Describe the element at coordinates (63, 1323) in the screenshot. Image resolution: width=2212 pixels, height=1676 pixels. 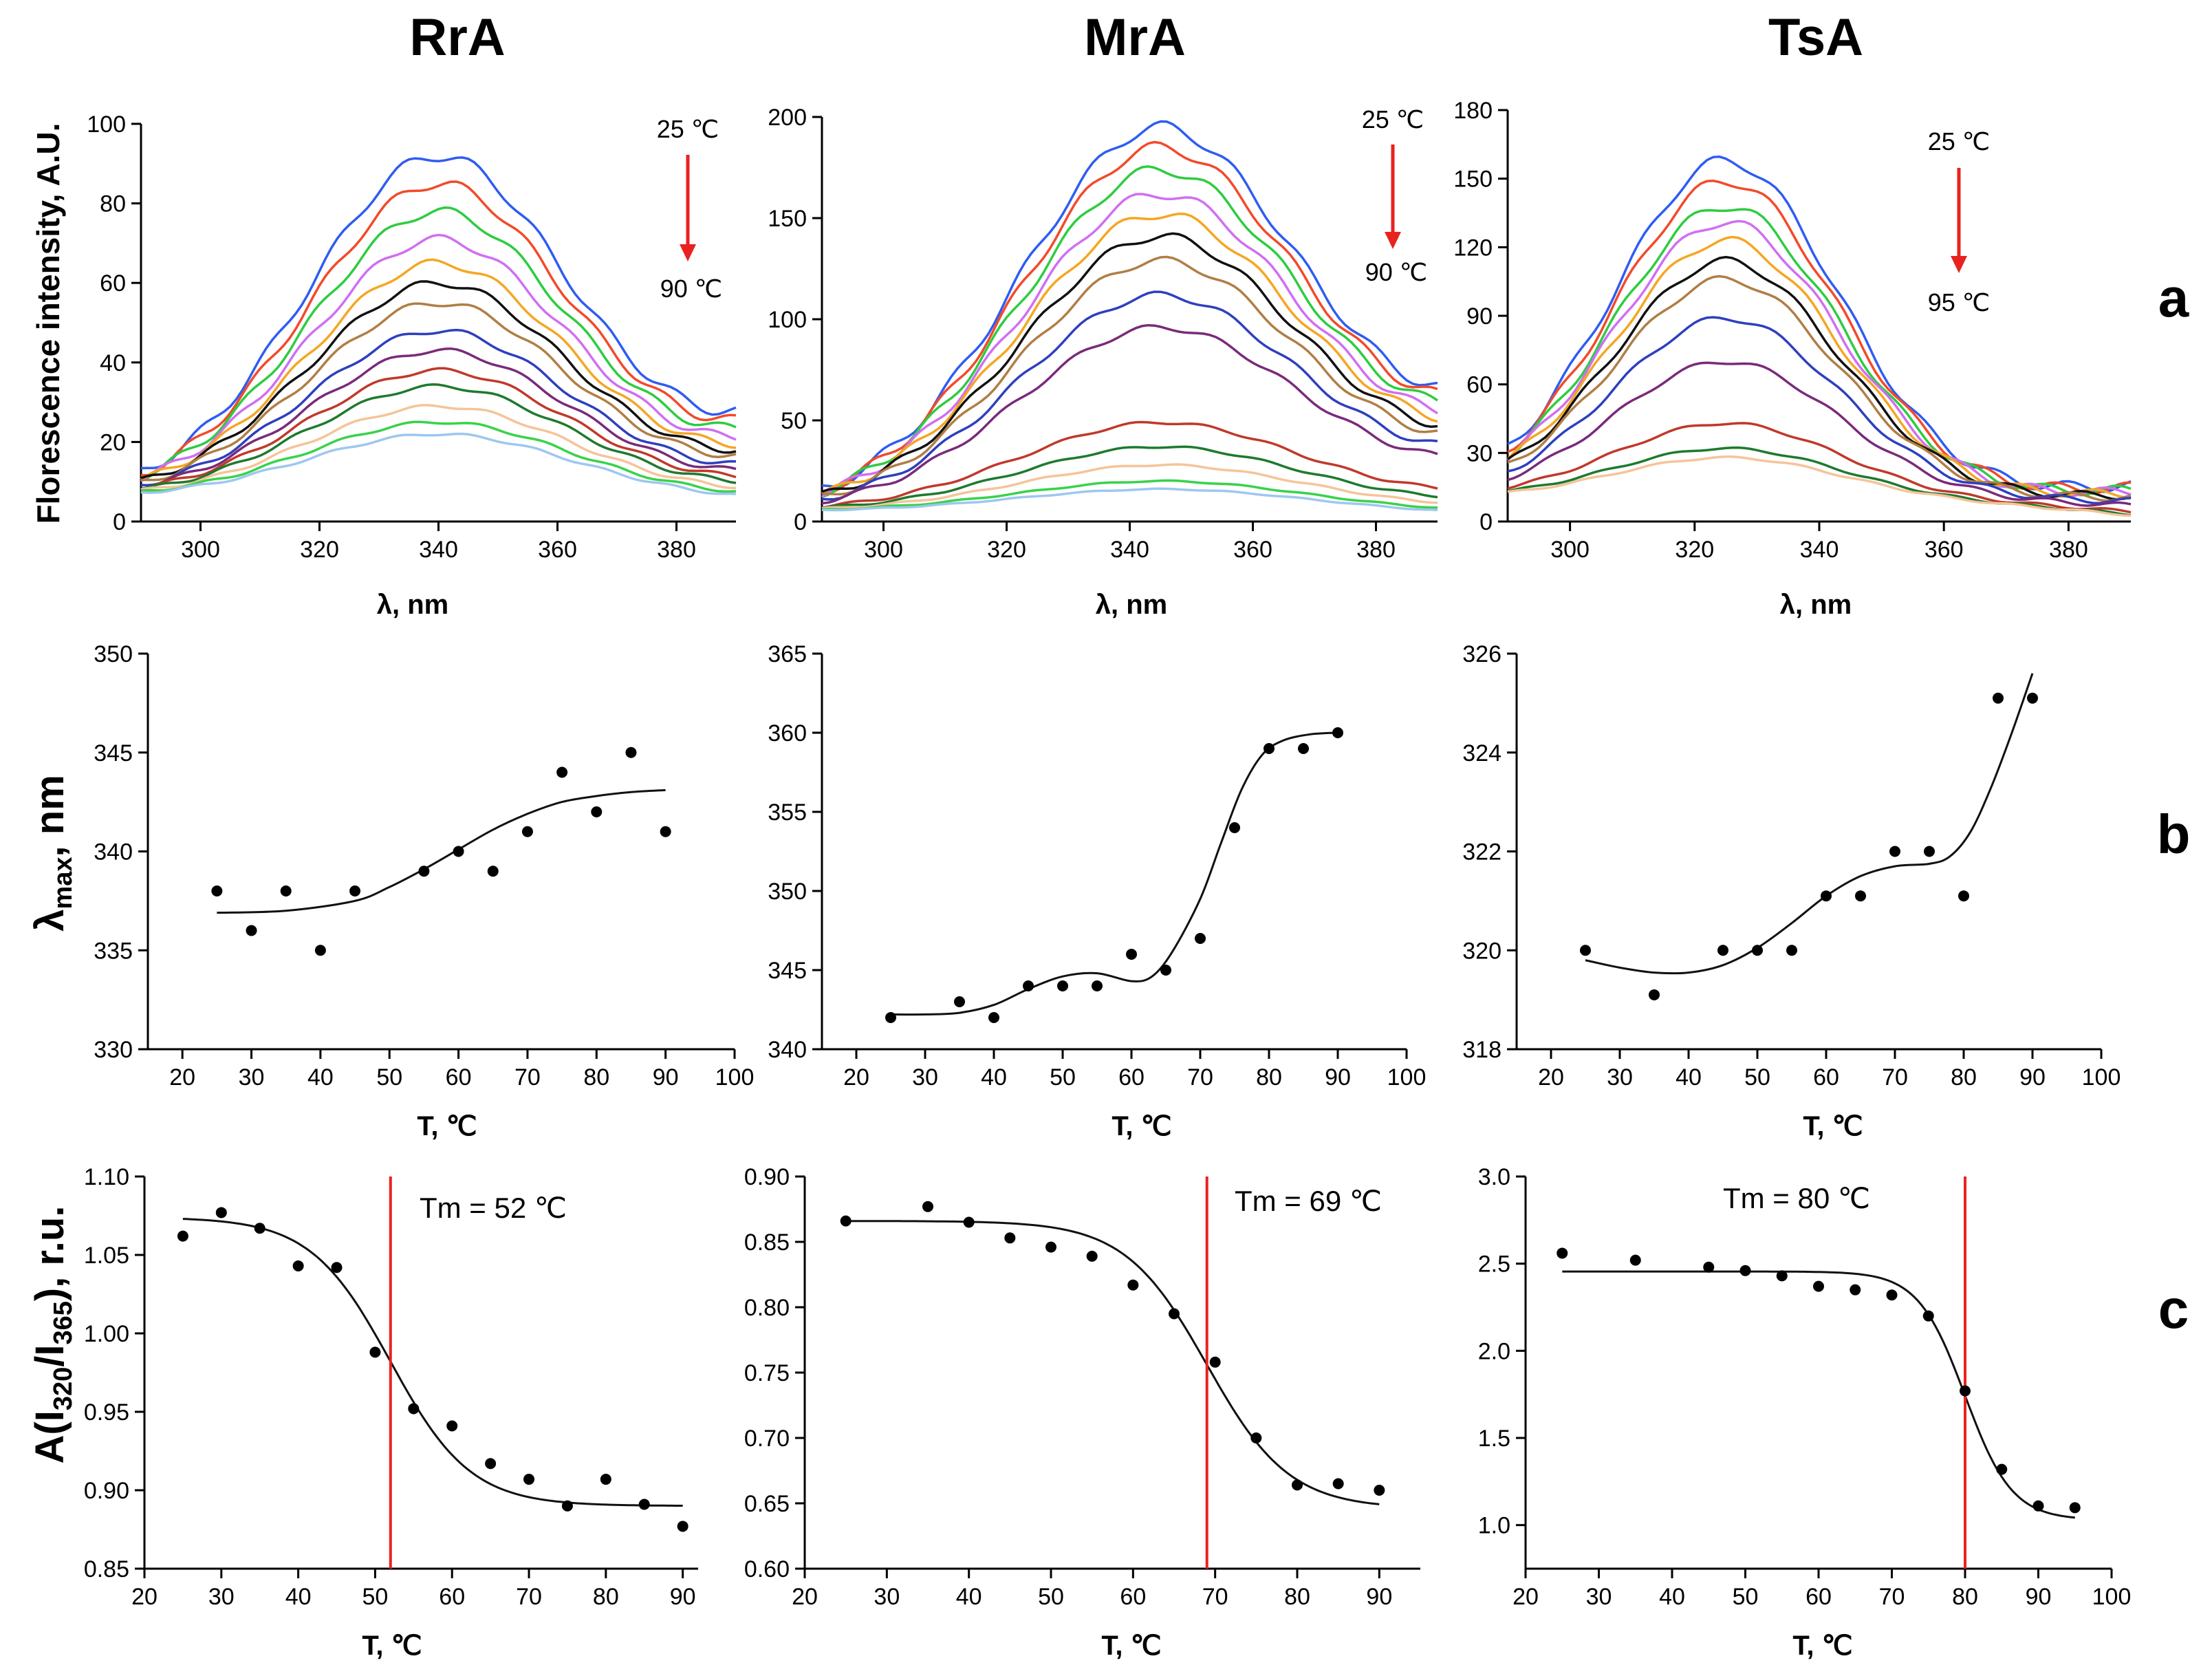
I see `ylabel-c-sub2: 365` at that location.